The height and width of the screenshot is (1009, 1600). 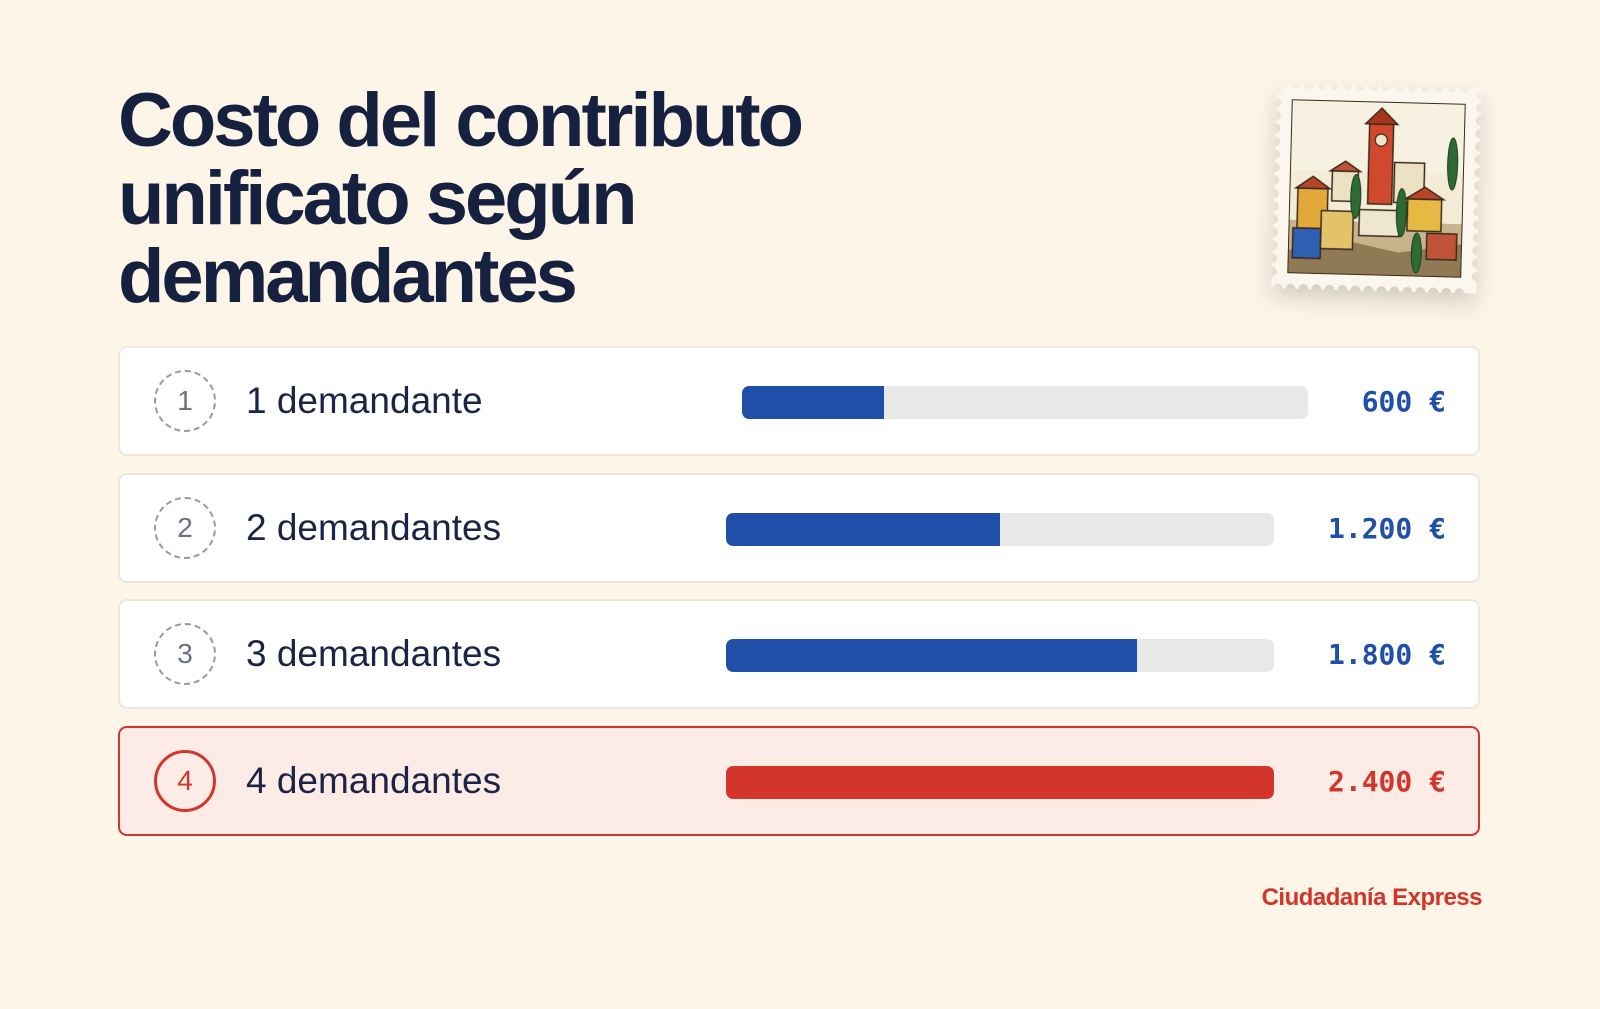 I want to click on category-label: 2 demandantes, so click(x=374, y=527).